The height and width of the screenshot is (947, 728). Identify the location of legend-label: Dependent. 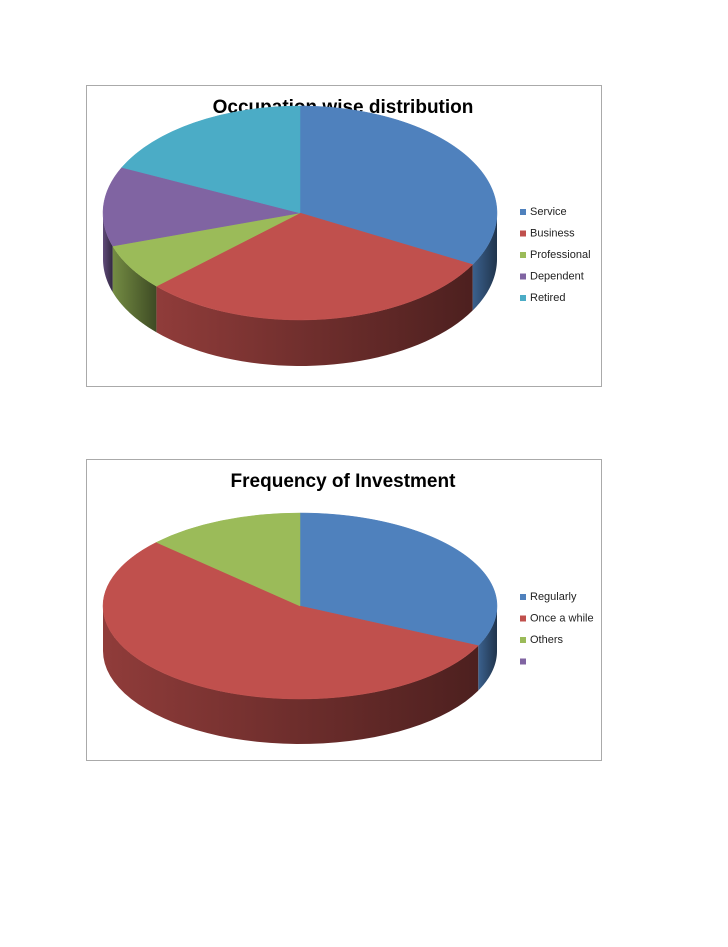
(557, 276).